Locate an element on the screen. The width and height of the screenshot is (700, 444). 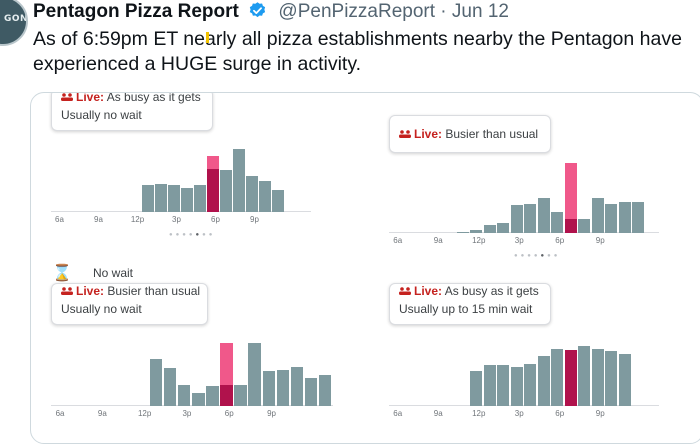
time-tick-label: 3p is located at coordinates (519, 413).